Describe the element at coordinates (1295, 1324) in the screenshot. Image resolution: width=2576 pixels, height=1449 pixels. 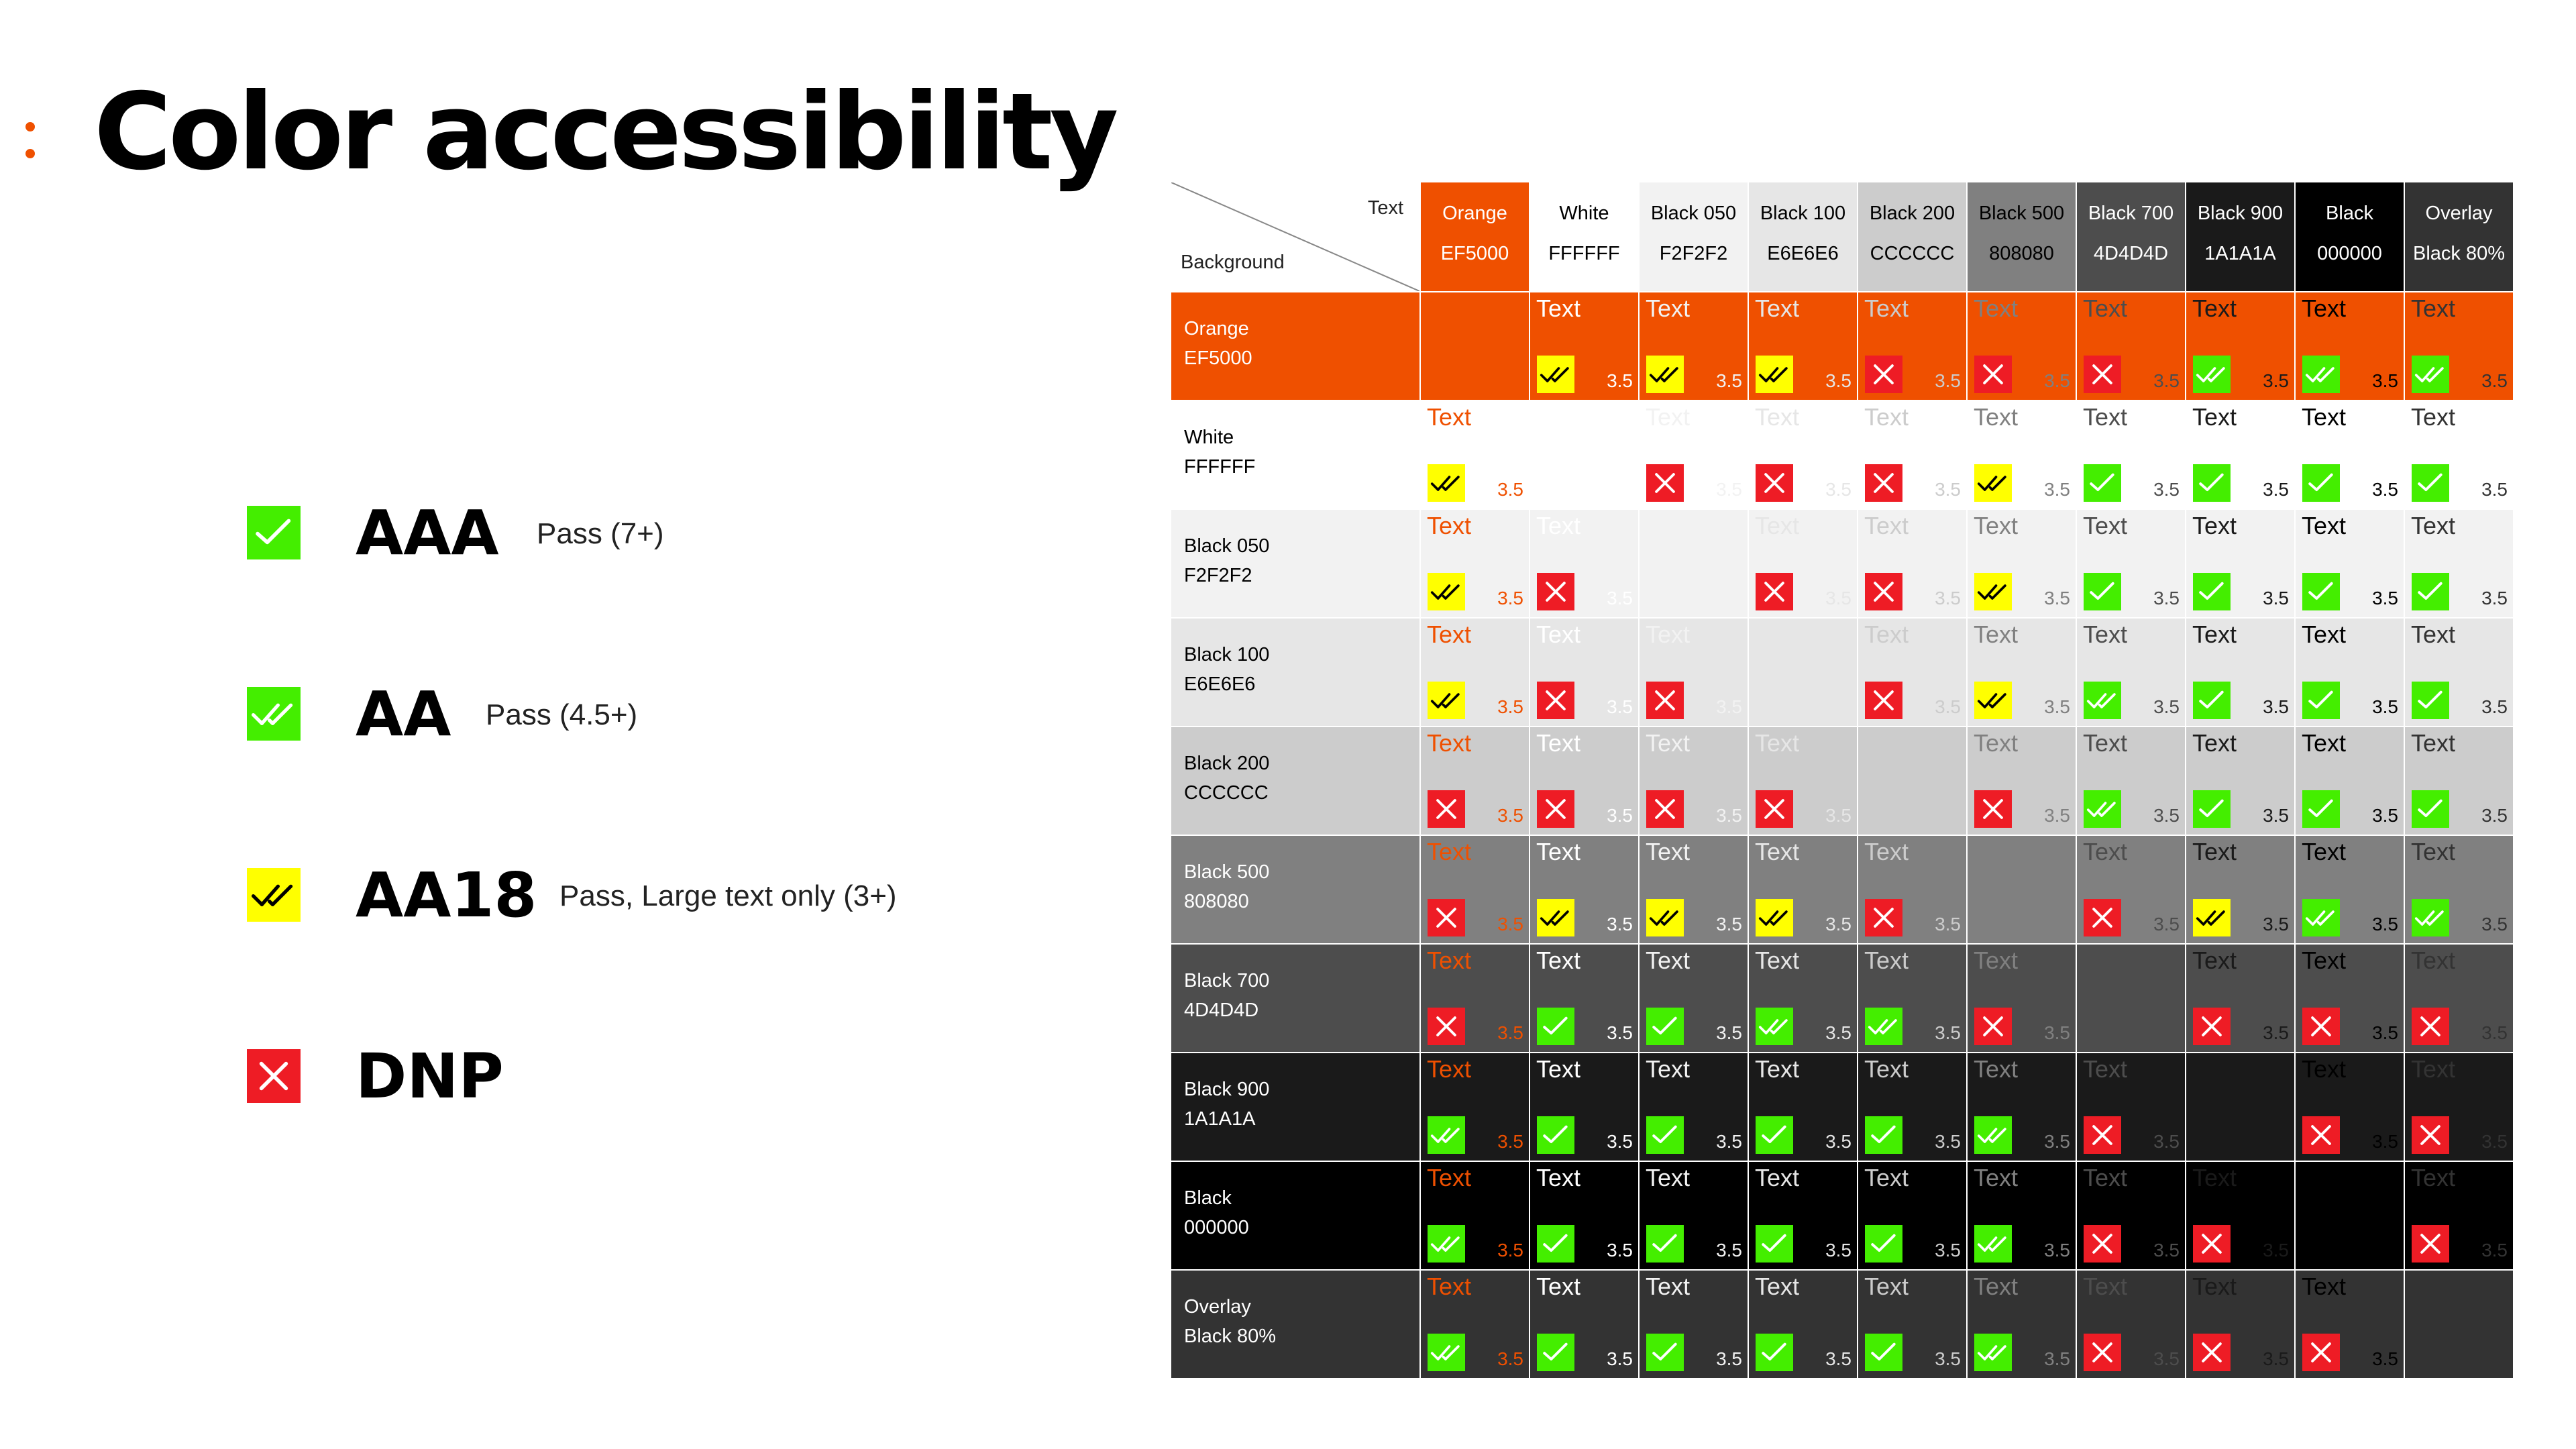
I see `row-header: Overlay Black 80%` at that location.